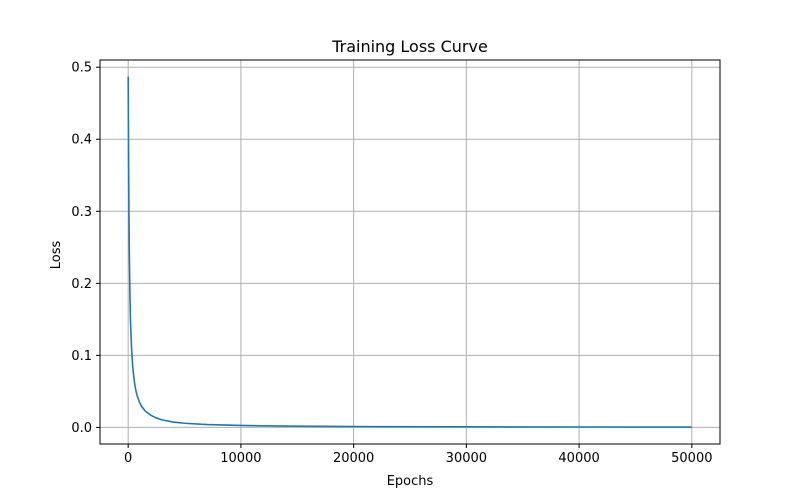  What do you see at coordinates (81, 212) in the screenshot?
I see `y-tick-label: 0.3` at bounding box center [81, 212].